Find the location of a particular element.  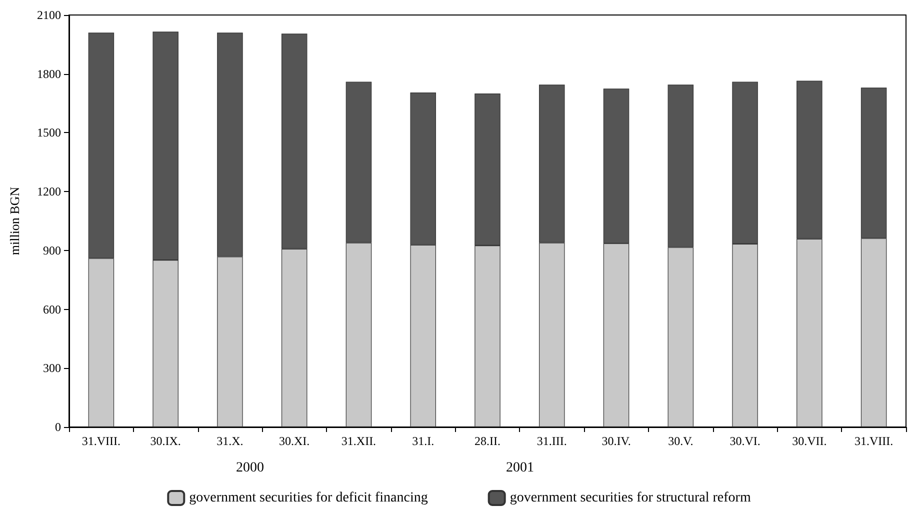

text: 2001 is located at coordinates (520, 468).